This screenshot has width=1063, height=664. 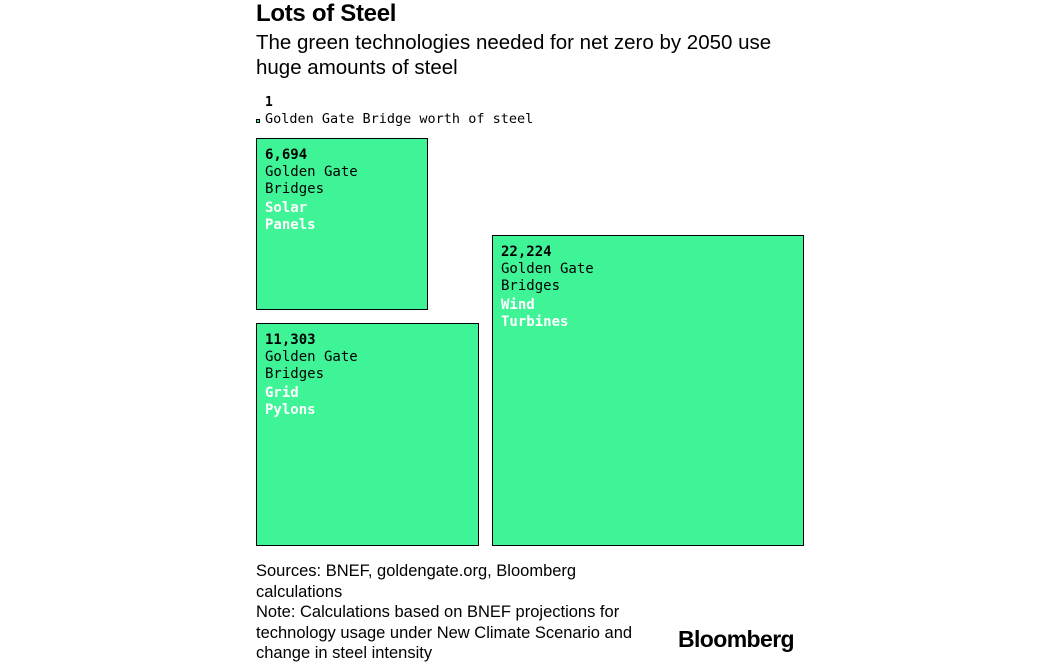 I want to click on box-category: Solar Panels, so click(x=290, y=216).